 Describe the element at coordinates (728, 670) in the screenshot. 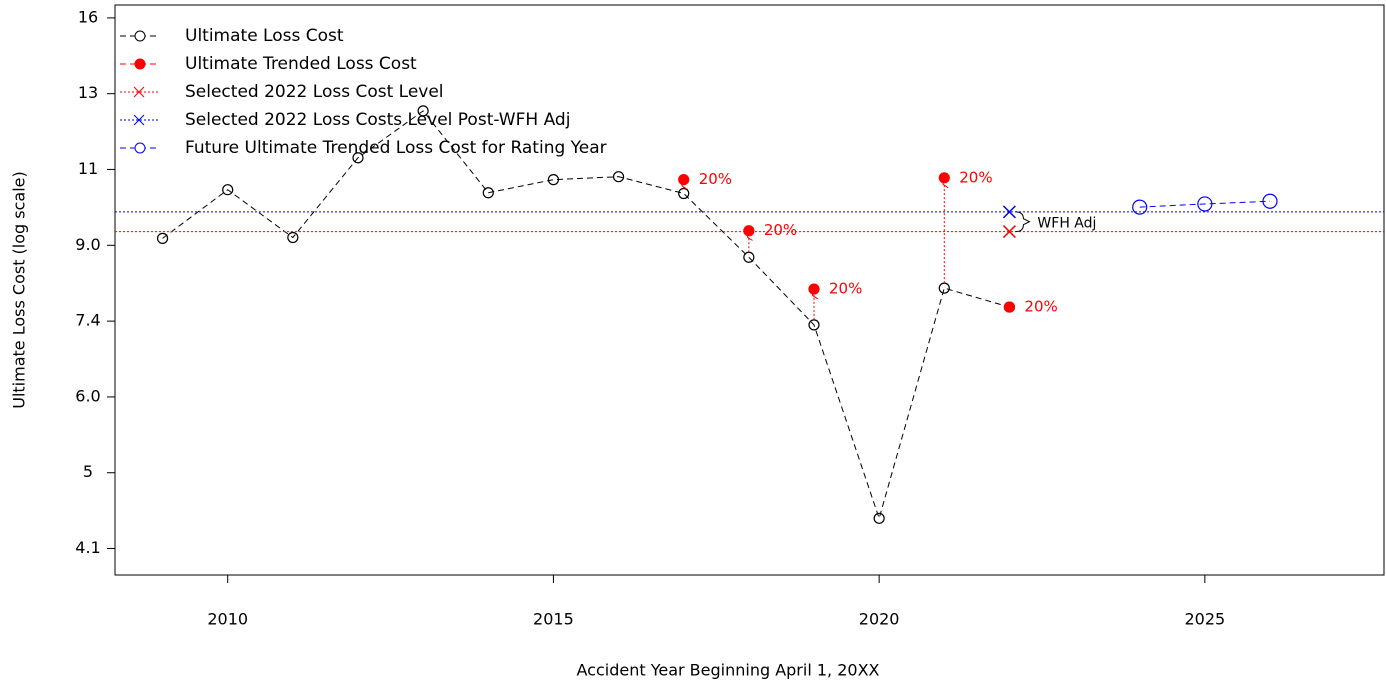

I see `x-axis-label: Accident Year Beginning April 1, 20XX` at that location.